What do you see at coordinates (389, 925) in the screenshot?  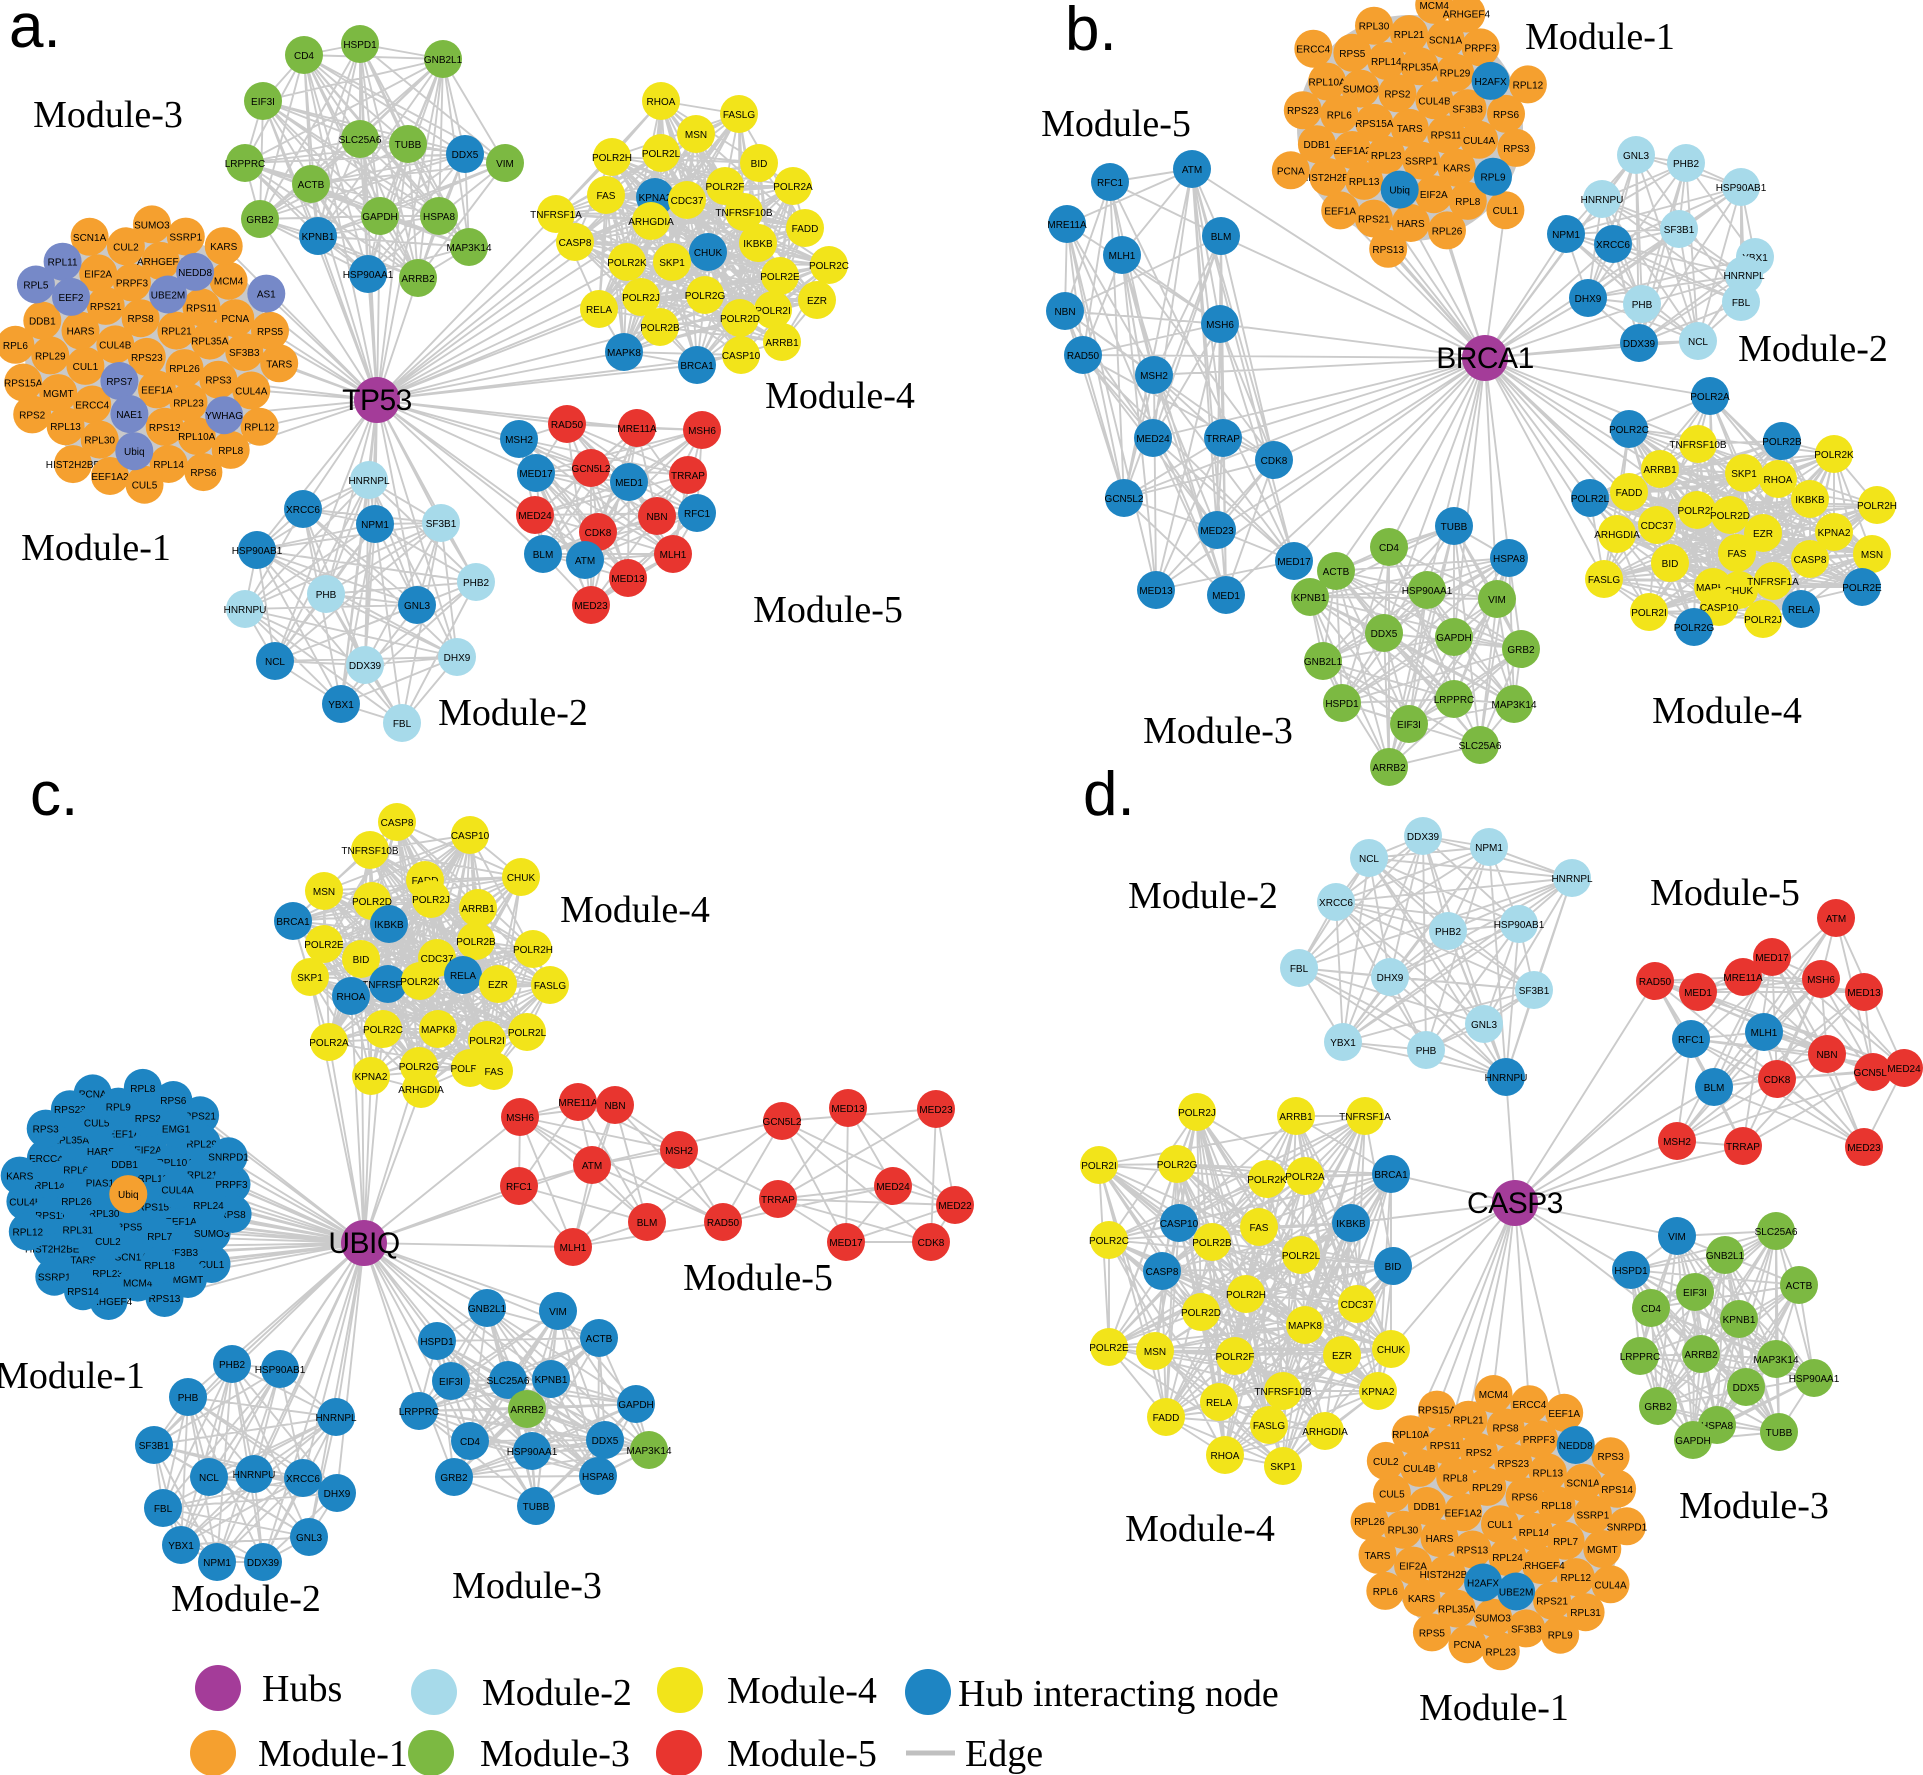 I see `svg-text: IKBKB` at bounding box center [389, 925].